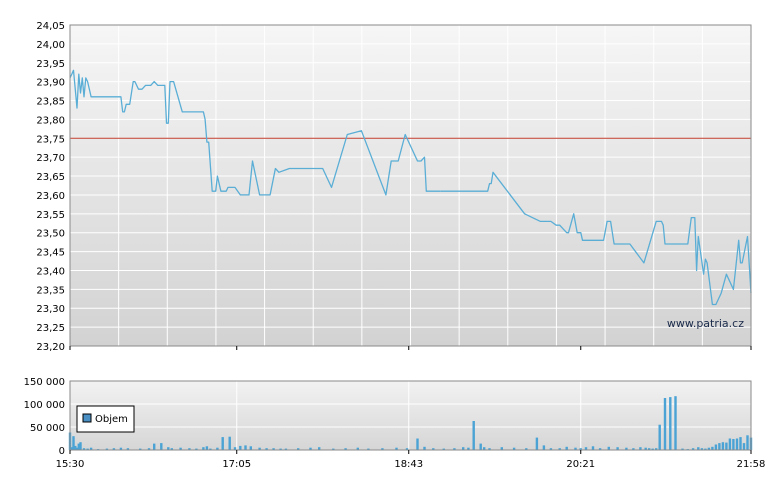 The image size is (780, 494). I want to click on volume-x-tick-label: 18:43, so click(408, 464).